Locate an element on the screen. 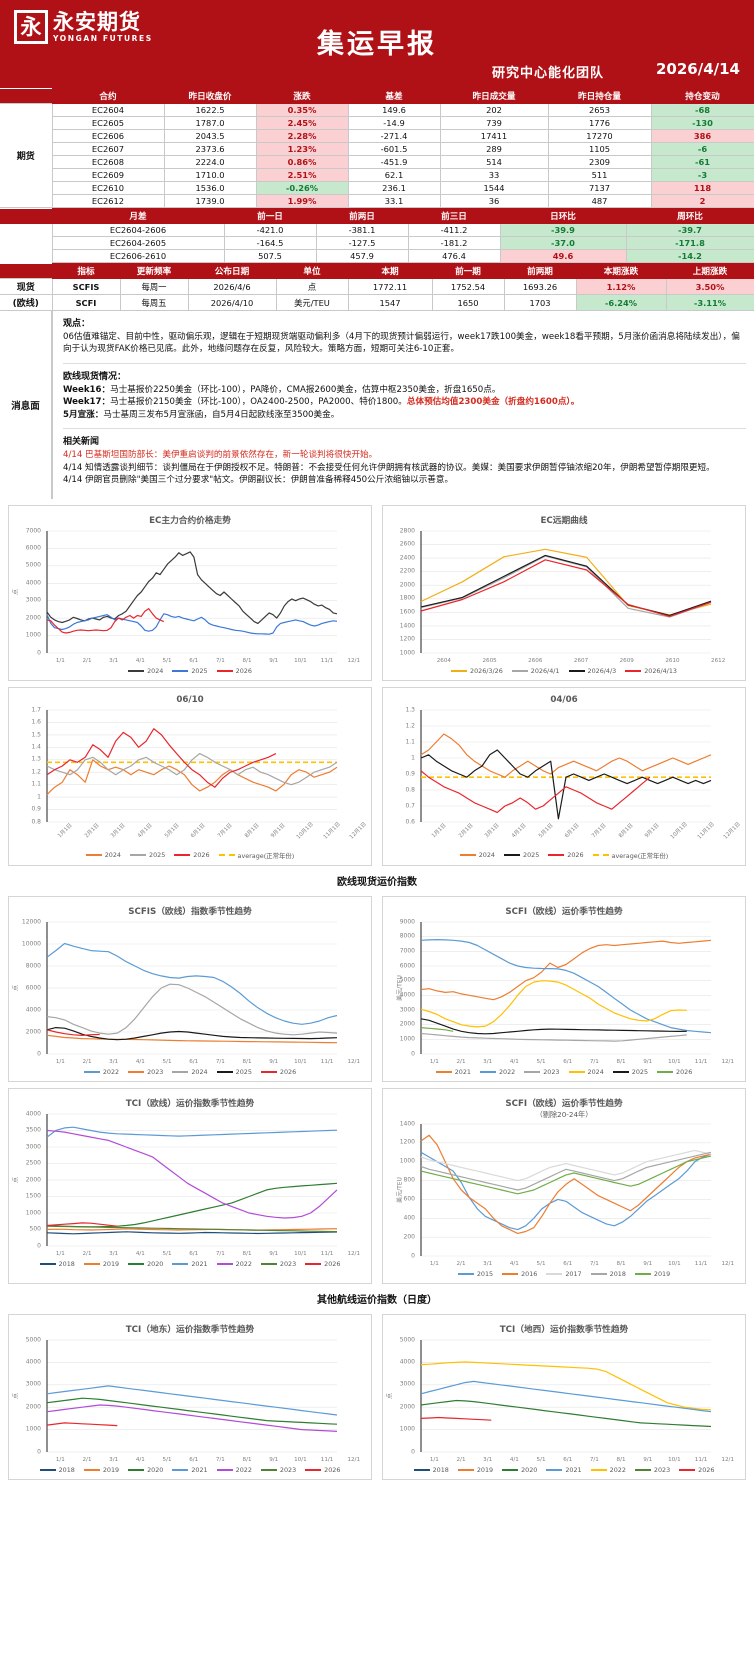 The height and width of the screenshot is (1680, 754). futures-row-label: 期货 is located at coordinates (26, 155).